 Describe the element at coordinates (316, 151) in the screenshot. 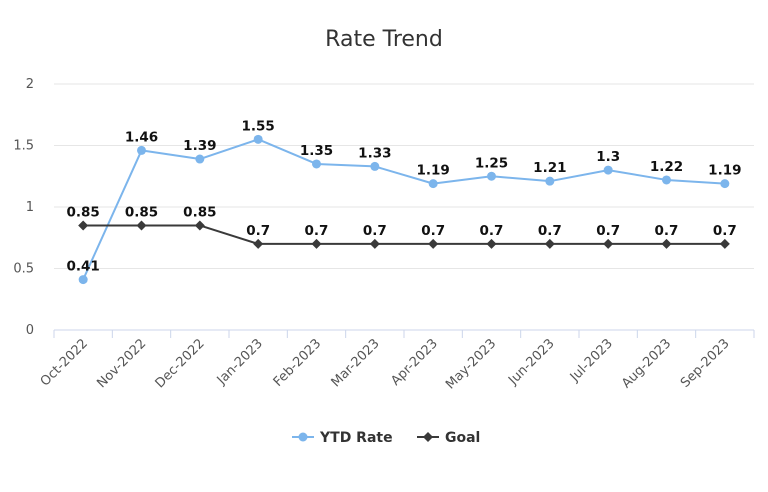

I see `data-label: 1.35` at that location.